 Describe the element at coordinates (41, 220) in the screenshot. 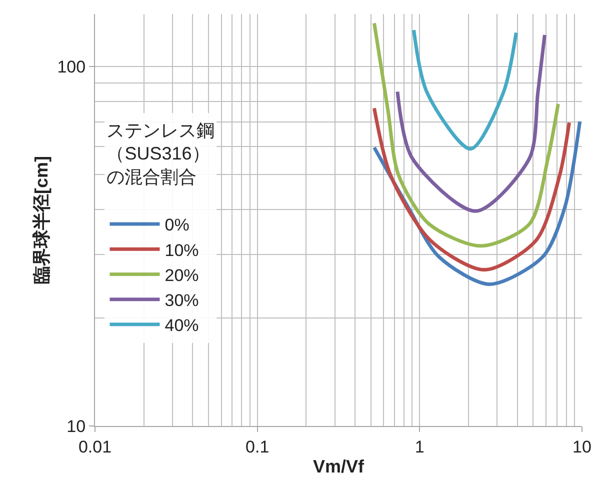

I see `y-axis-title: 臨界球半径[cm]` at that location.